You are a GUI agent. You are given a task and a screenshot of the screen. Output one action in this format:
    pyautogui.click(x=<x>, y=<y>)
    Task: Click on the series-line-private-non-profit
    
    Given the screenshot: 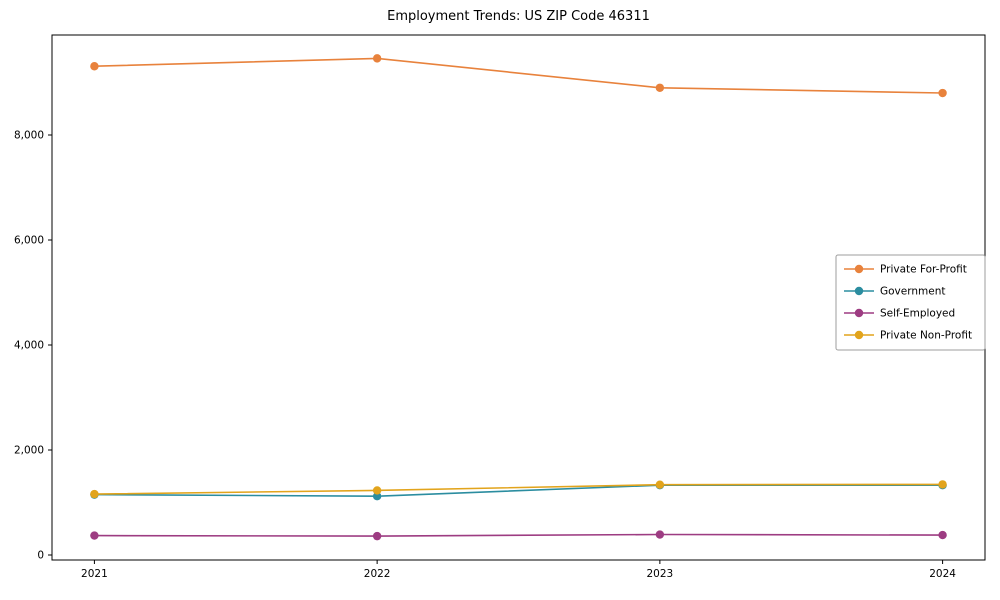 What is the action you would take?
    pyautogui.click(x=518, y=489)
    